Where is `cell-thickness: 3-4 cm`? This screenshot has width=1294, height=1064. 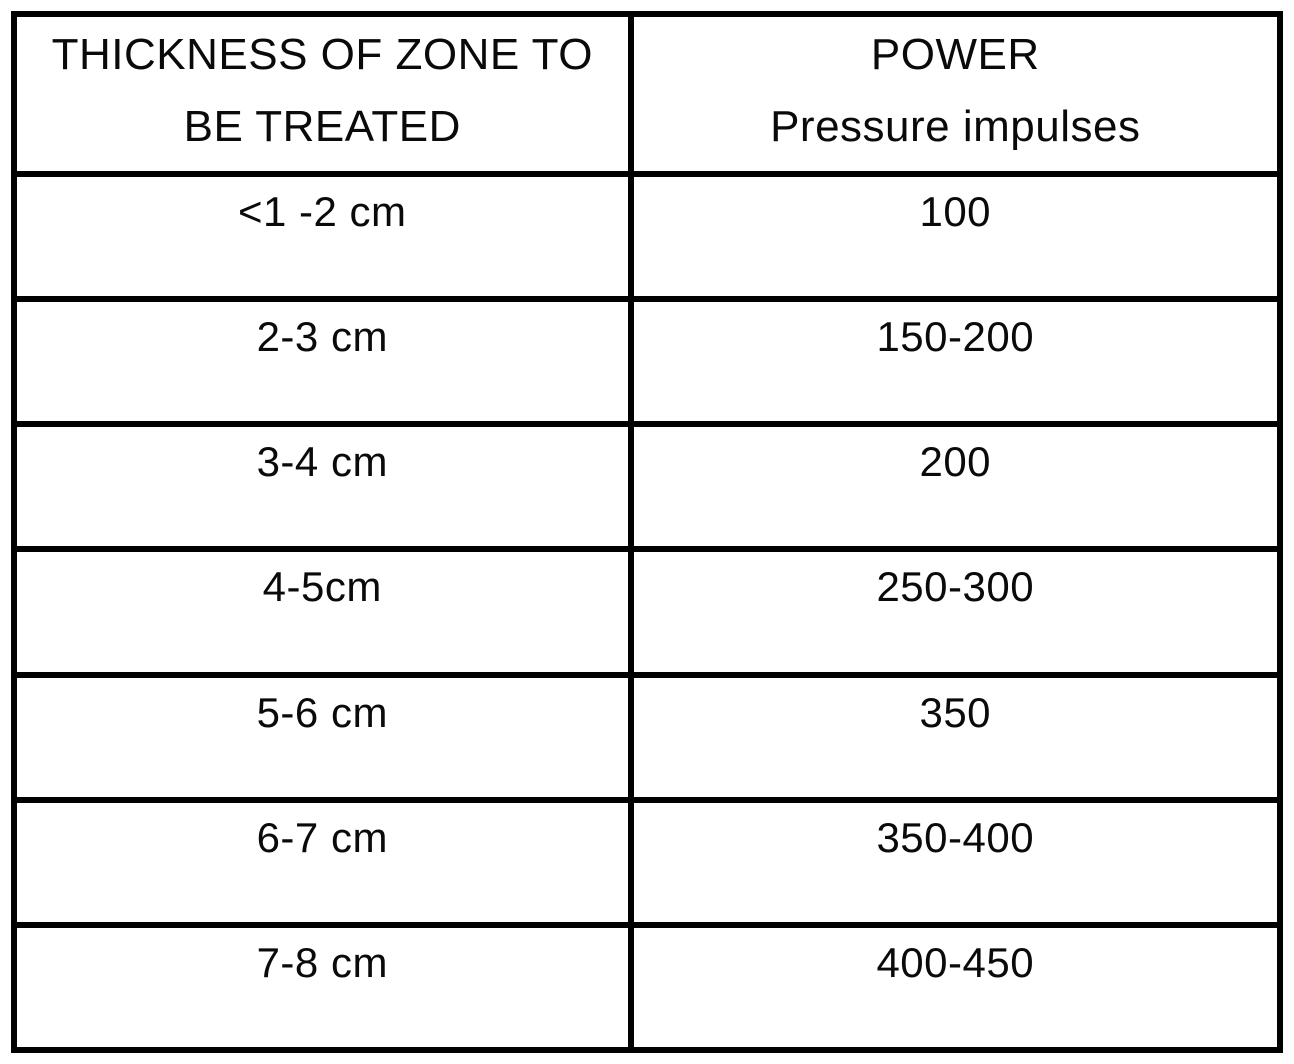 cell-thickness: 3-4 cm is located at coordinates (322, 487).